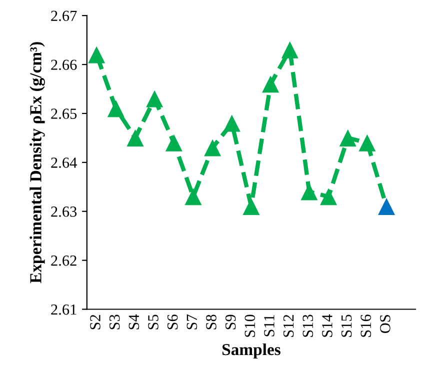 This screenshot has height=389, width=424. What do you see at coordinates (288, 325) in the screenshot?
I see `x-tick-label: S12` at bounding box center [288, 325].